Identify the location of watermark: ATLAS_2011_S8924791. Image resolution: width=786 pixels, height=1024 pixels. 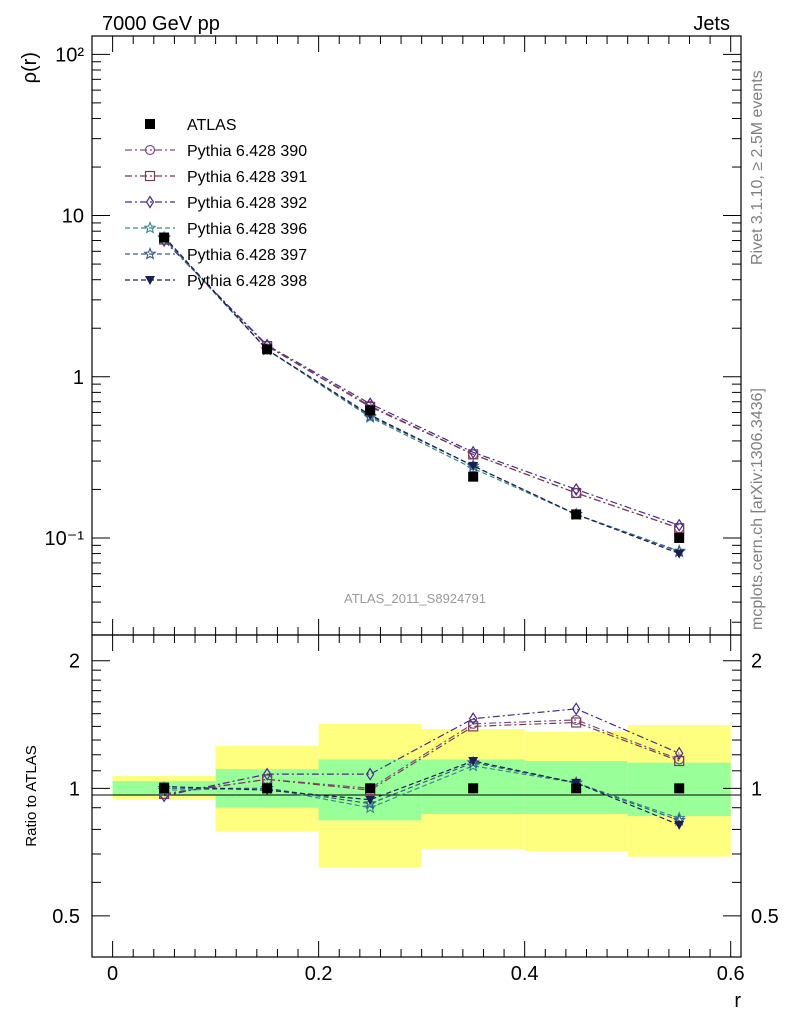
(415, 598).